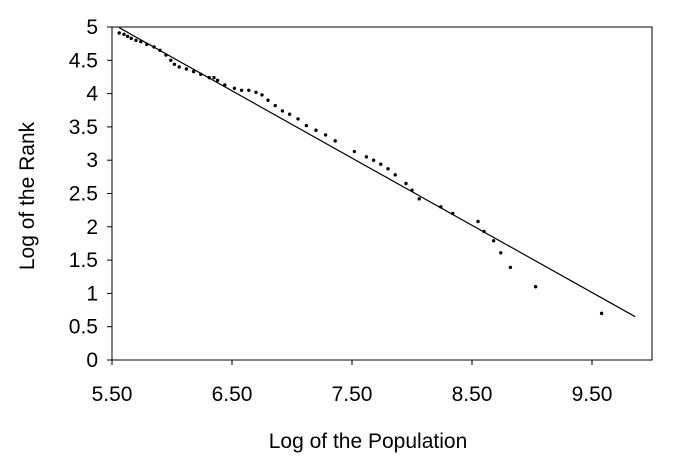 The width and height of the screenshot is (696, 469). I want to click on y-tick-label: 0.5, so click(83, 327).